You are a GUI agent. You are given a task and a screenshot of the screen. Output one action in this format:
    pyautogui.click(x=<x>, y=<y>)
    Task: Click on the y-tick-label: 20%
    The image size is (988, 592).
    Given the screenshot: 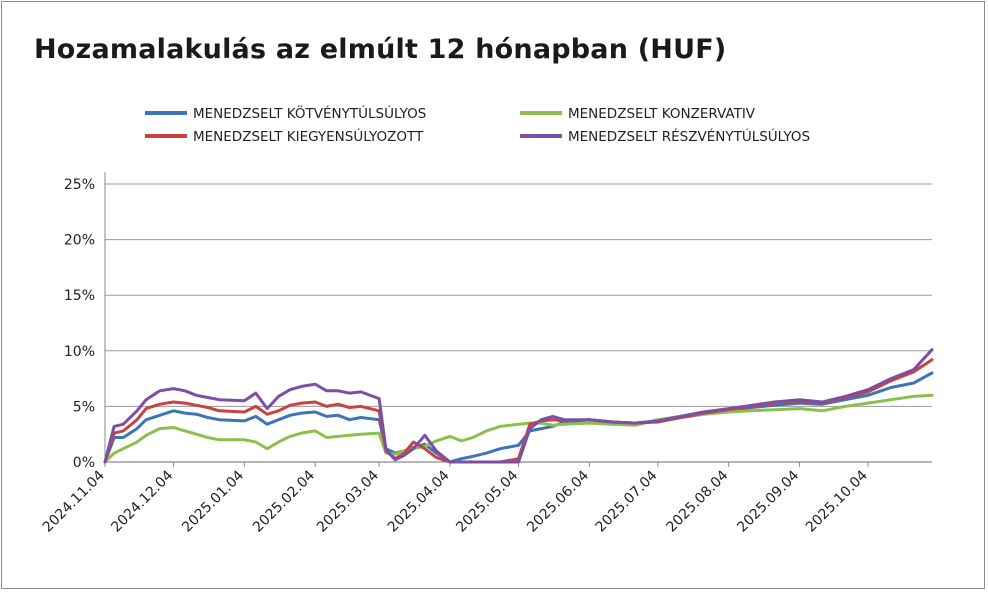 What is the action you would take?
    pyautogui.click(x=79, y=241)
    